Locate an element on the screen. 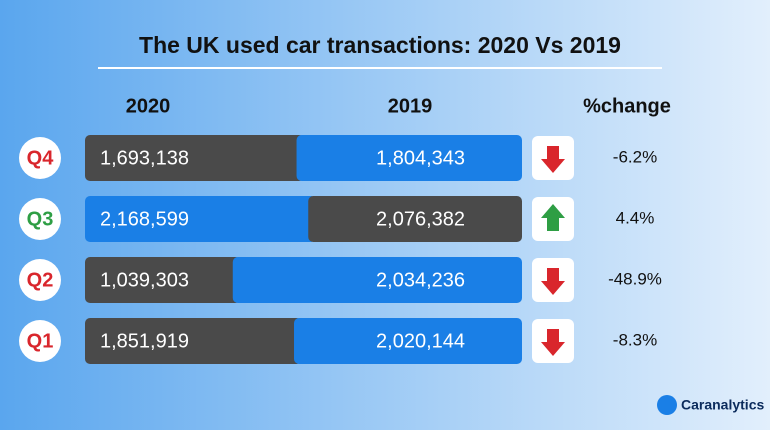  change-label: 4.4% is located at coordinates (635, 217).